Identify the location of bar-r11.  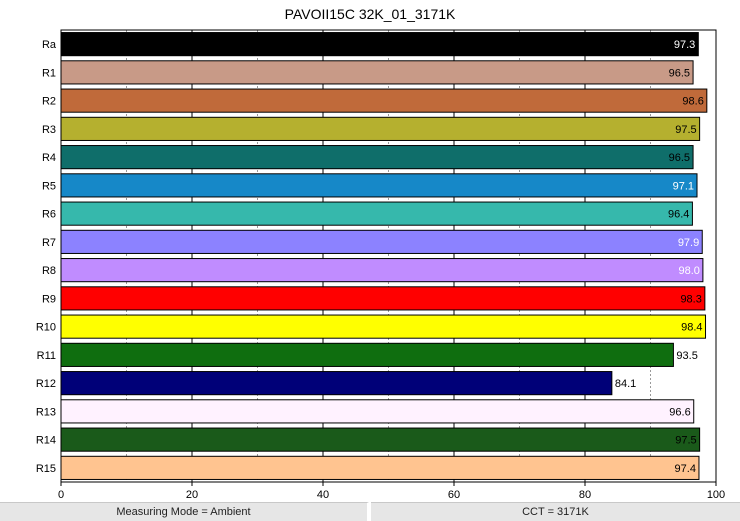
(367, 354).